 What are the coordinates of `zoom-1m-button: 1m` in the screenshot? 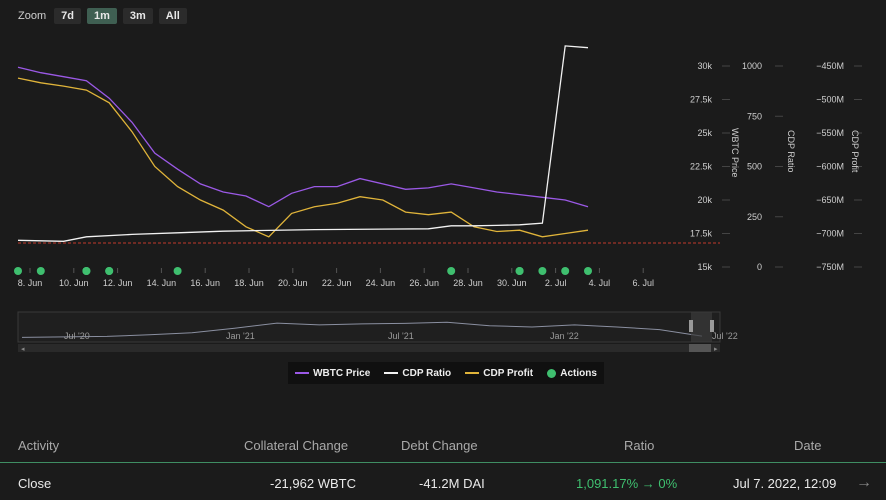 It's located at (101, 16).